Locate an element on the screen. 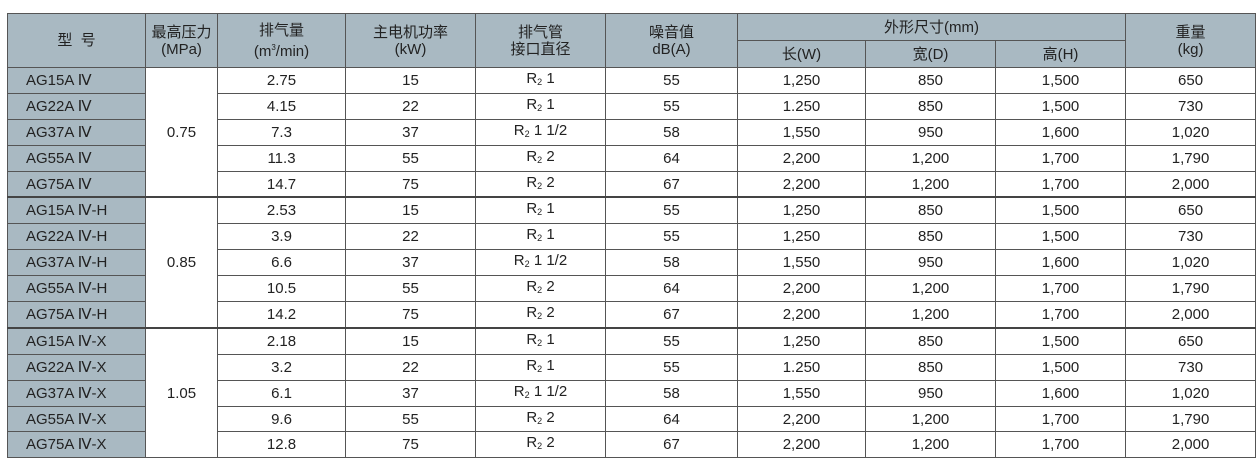 This screenshot has width=1260, height=473. model-cell: AG55A Ⅳ is located at coordinates (76, 158).